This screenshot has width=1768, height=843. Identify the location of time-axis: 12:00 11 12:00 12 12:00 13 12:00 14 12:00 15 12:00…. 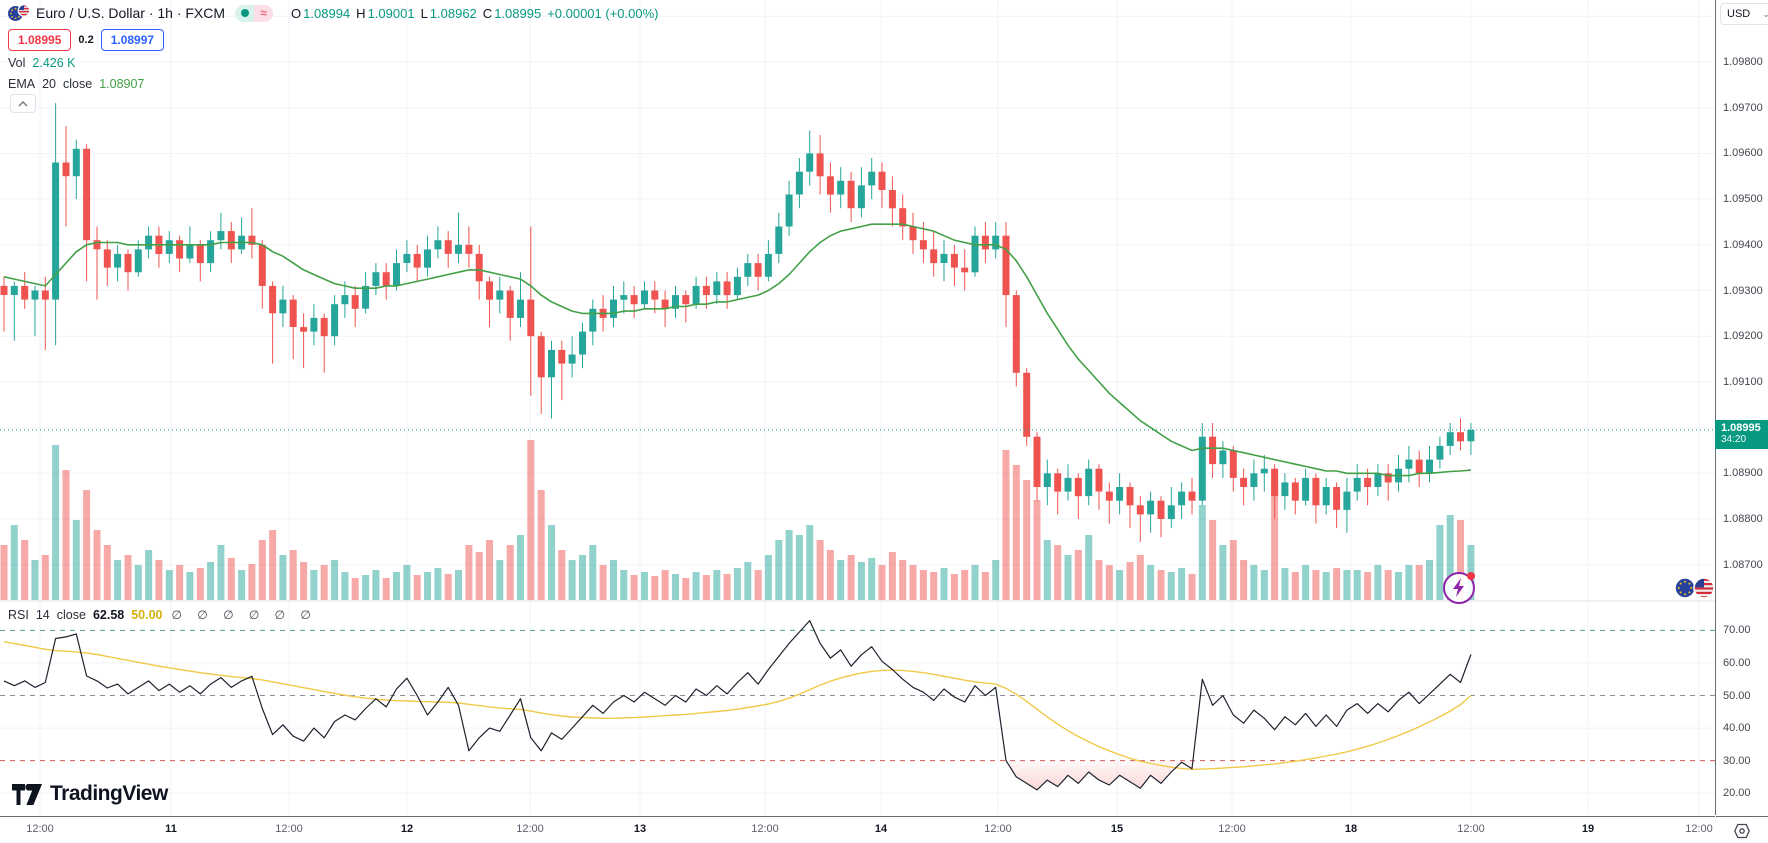
(857, 829).